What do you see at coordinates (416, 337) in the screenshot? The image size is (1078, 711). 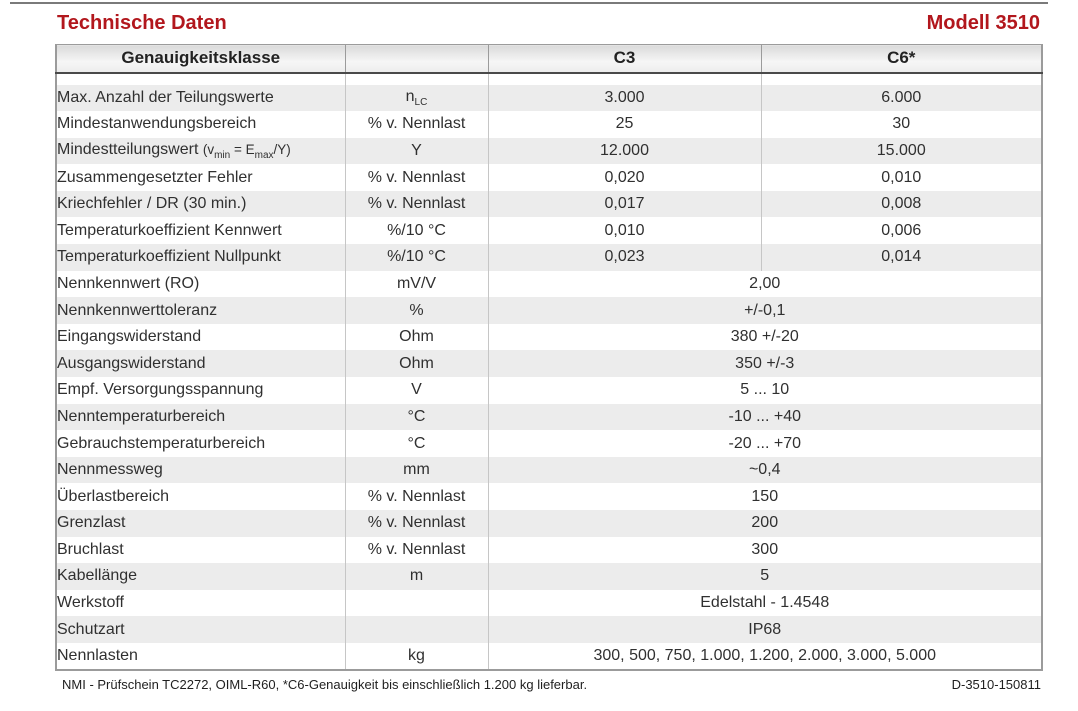 I see `cell-text: Ohm` at bounding box center [416, 337].